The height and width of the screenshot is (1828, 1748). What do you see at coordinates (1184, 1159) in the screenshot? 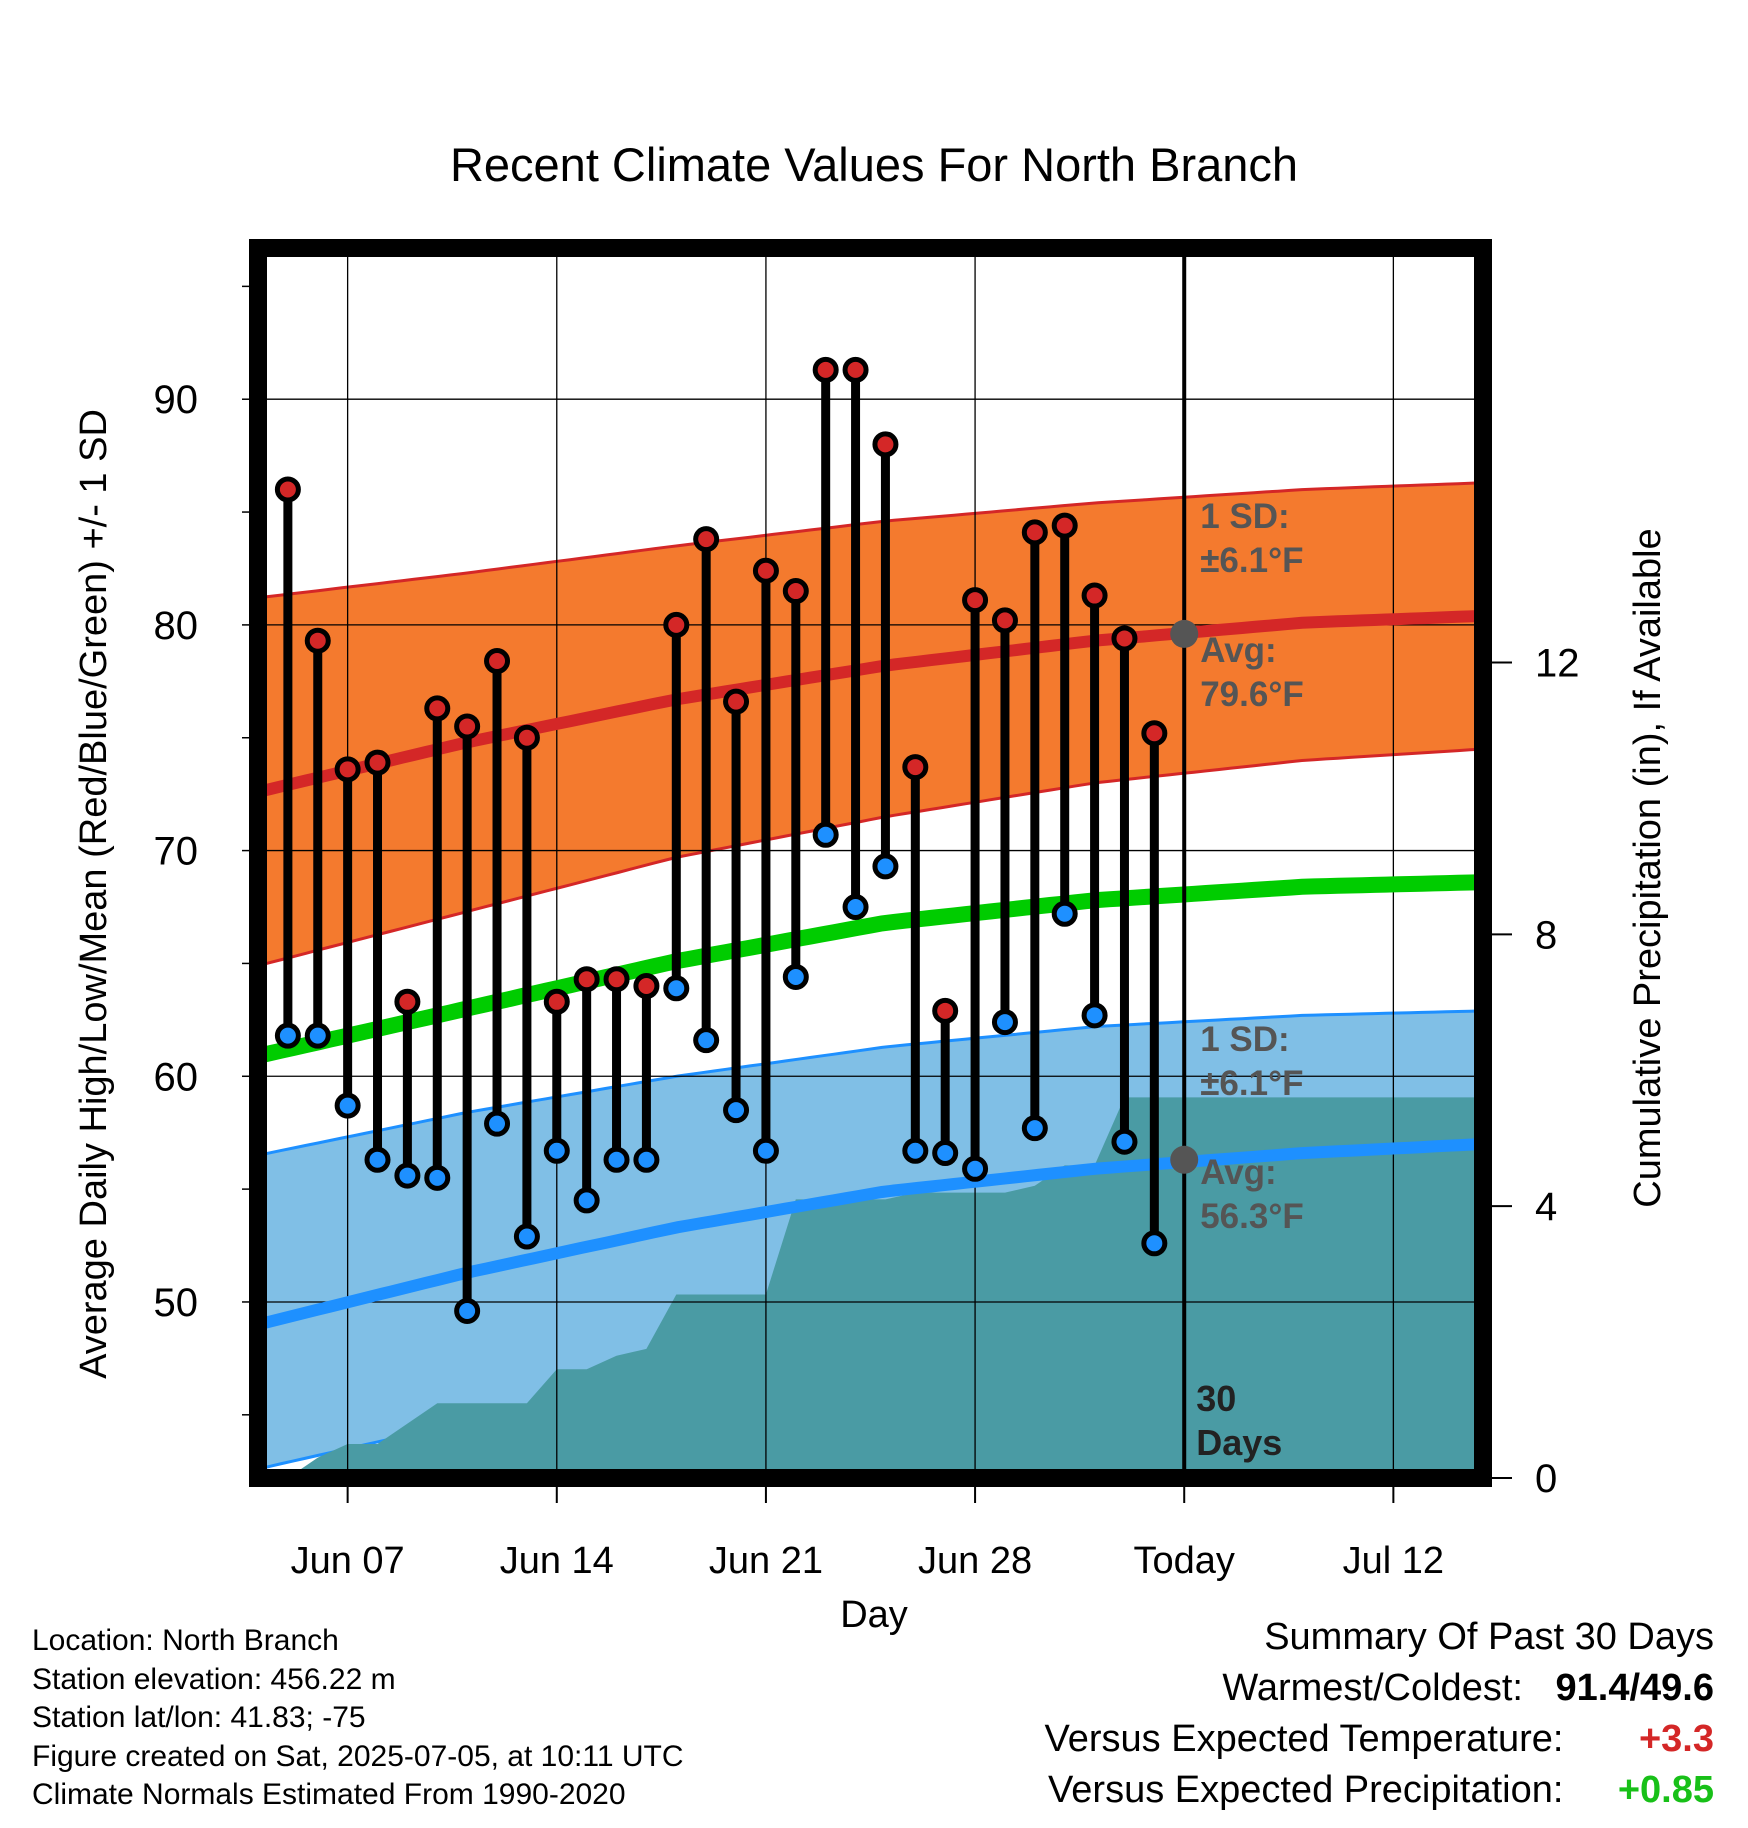
I see `low-avg-marker` at bounding box center [1184, 1159].